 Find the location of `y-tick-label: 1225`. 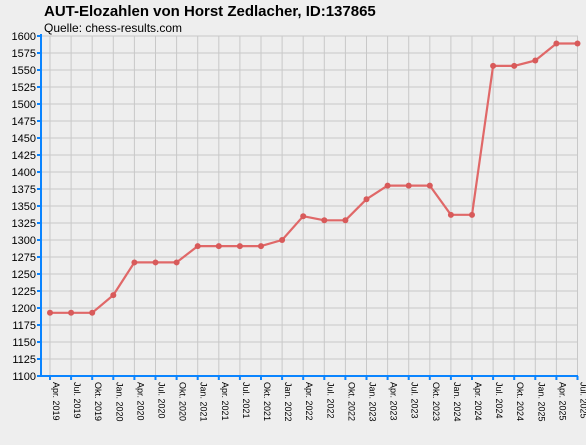

y-tick-label: 1225 is located at coordinates (24, 292).